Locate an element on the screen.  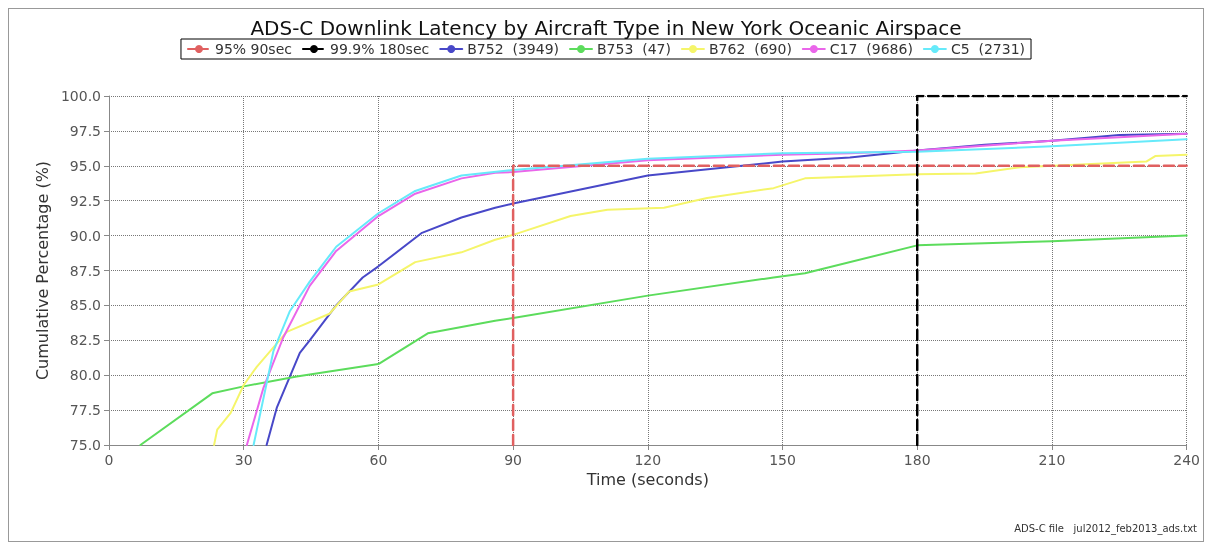
y-tick-label: 82.5 is located at coordinates (85, 340).